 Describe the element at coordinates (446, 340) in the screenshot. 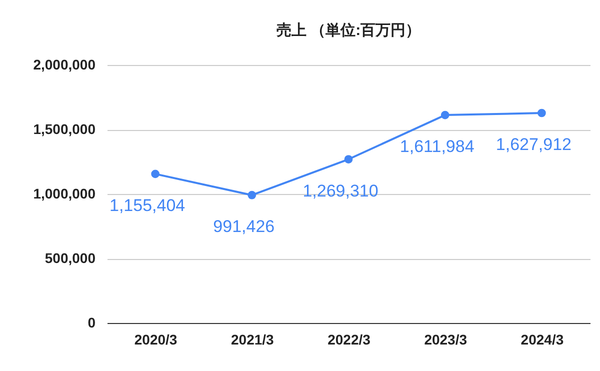

I see `x-tick-label: 2023/3` at that location.